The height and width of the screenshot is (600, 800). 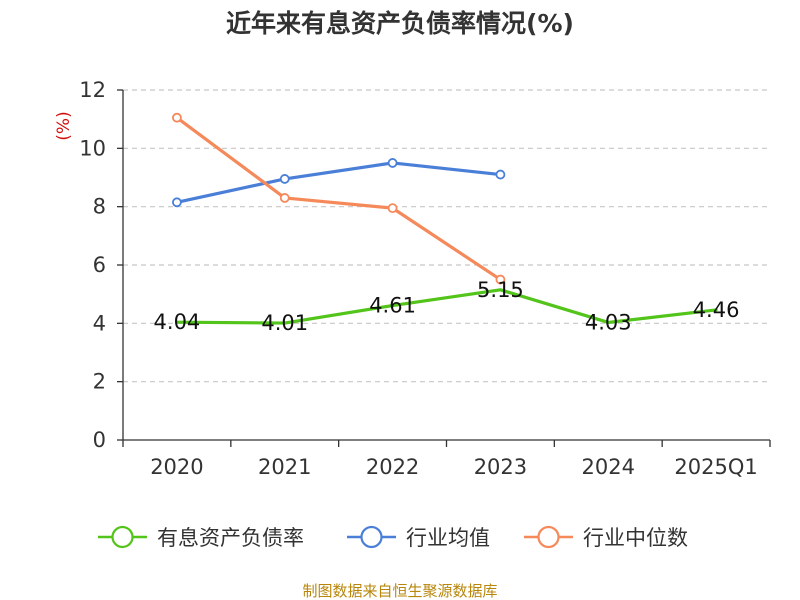 What do you see at coordinates (715, 467) in the screenshot?
I see `x-tick-label: 2025Q1` at bounding box center [715, 467].